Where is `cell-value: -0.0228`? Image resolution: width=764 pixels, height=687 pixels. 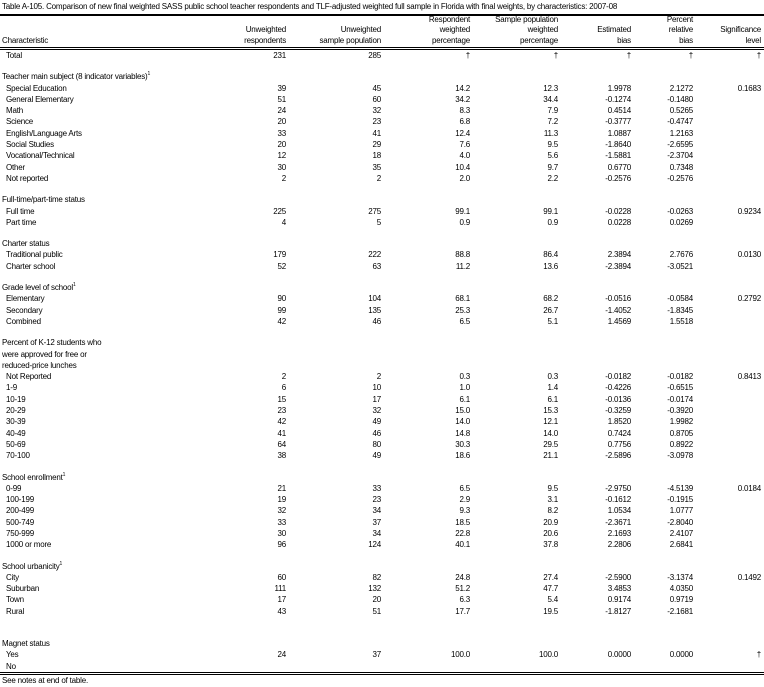
cell-value: -0.0228 is located at coordinates (618, 211).